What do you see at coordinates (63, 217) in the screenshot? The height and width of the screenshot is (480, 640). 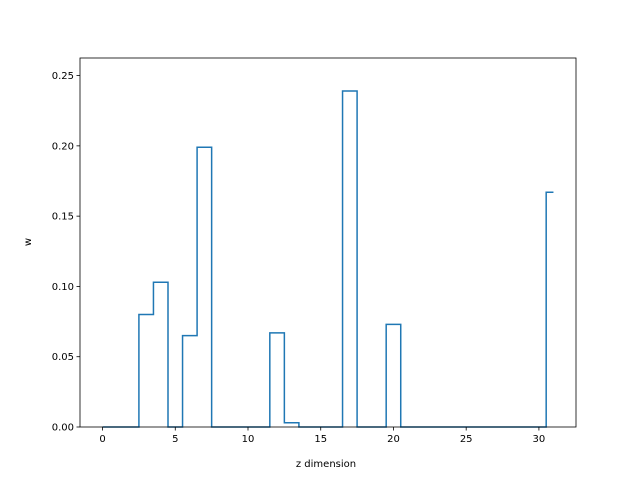 I see `y-tick-label-3: 0.15` at bounding box center [63, 217].